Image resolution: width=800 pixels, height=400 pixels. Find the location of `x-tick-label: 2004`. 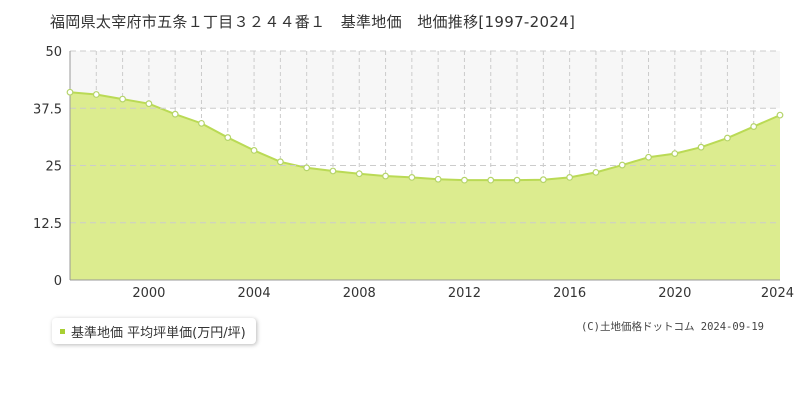

x-tick-label: 2004 is located at coordinates (254, 293).